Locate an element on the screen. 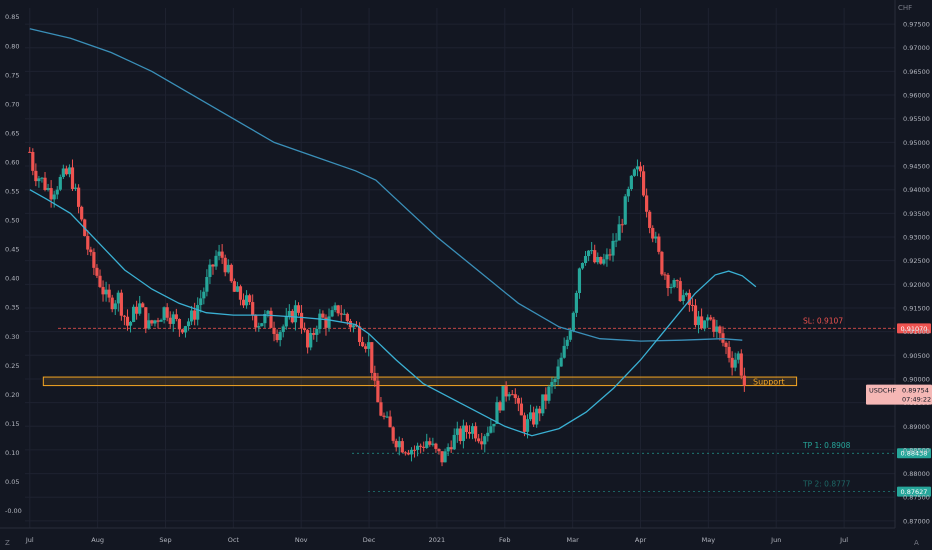  time-tick-label: 2021 is located at coordinates (437, 540).